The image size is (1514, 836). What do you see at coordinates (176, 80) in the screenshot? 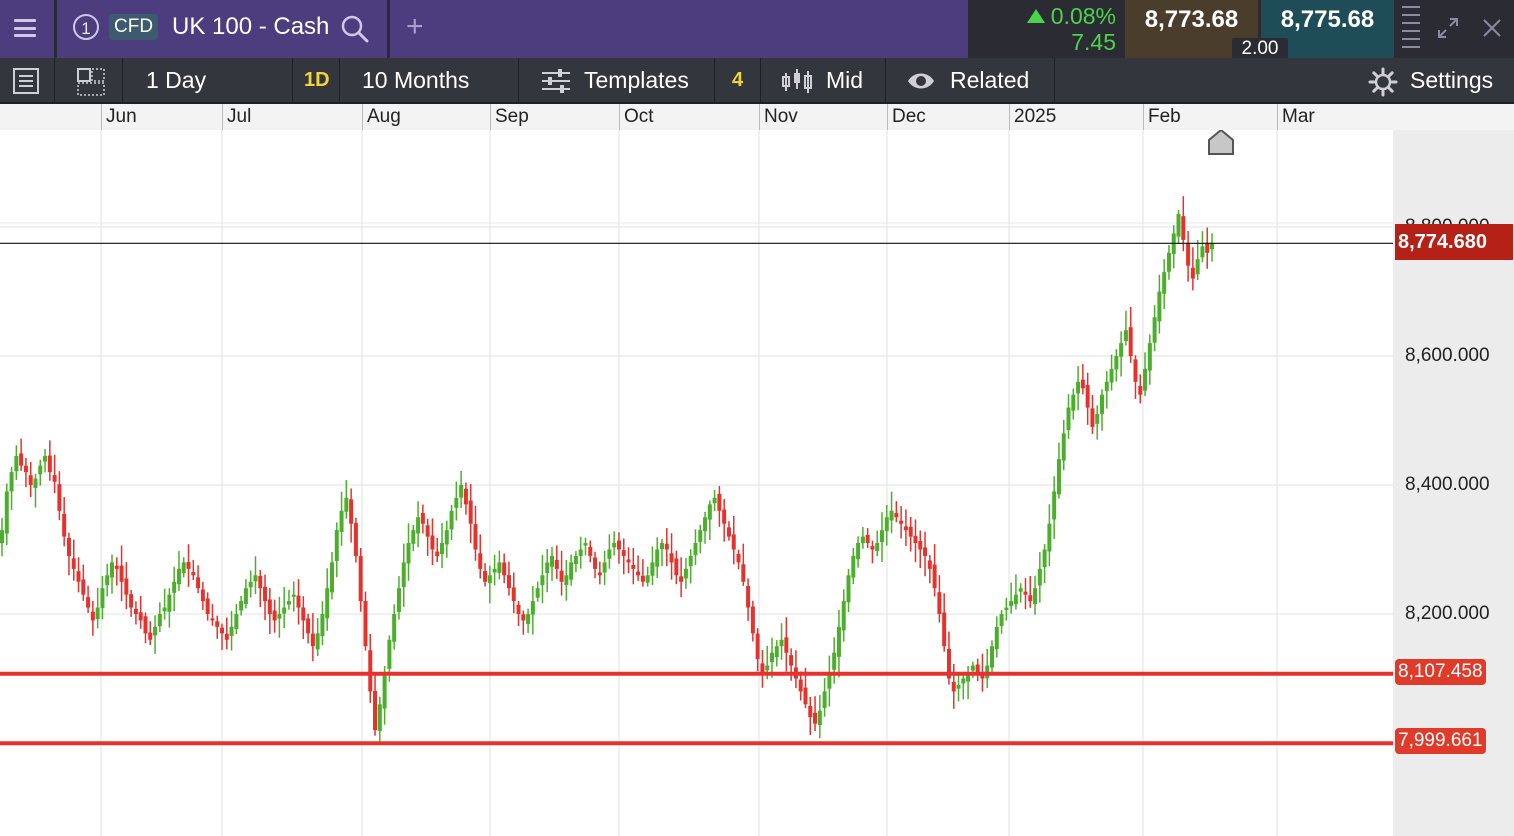
I see `interval-selector: 1 Day` at bounding box center [176, 80].